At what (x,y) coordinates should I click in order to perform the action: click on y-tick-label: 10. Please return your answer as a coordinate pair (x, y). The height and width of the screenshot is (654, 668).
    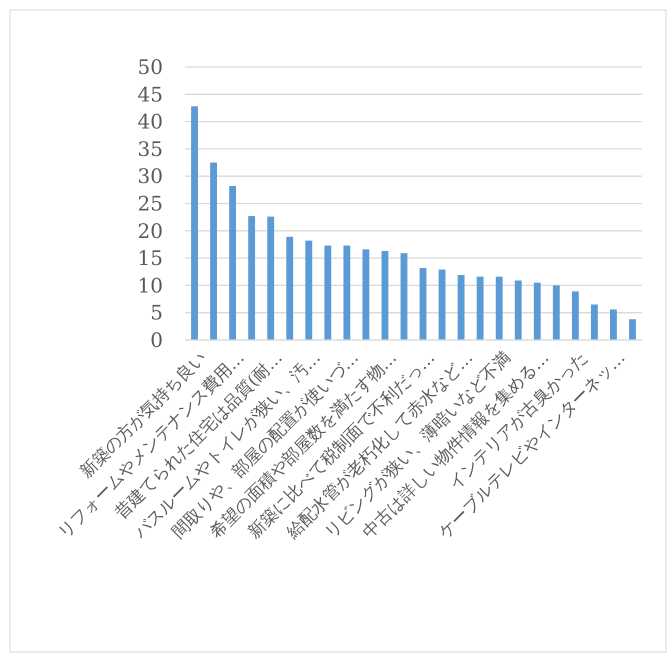
    Looking at the image, I should click on (150, 285).